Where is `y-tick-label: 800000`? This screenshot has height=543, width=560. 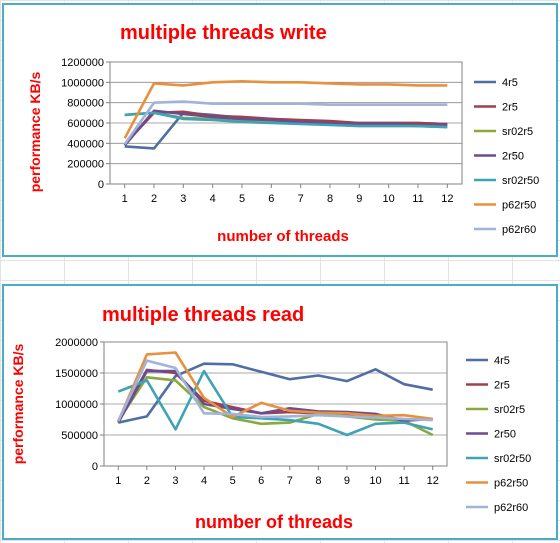 y-tick-label: 800000 is located at coordinates (85, 104).